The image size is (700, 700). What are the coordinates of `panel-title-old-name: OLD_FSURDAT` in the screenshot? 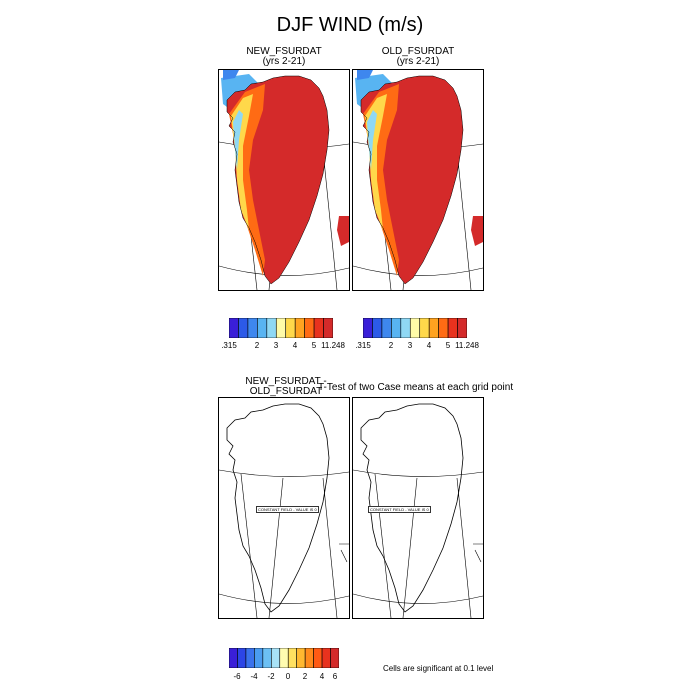 It's located at (418, 51).